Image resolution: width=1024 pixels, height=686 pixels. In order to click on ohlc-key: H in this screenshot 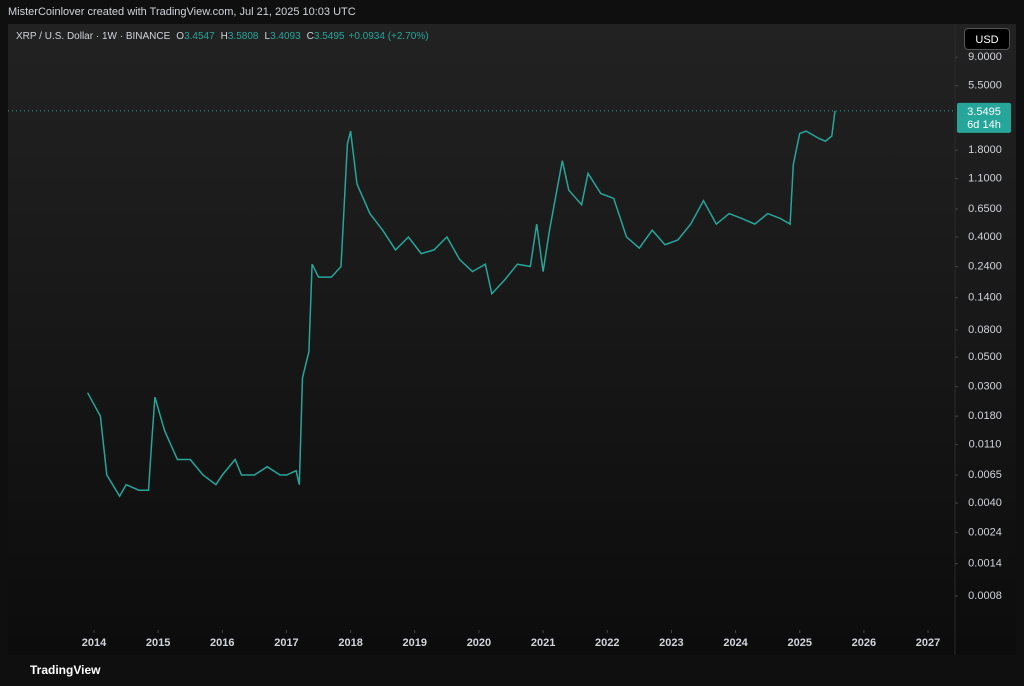, I will do `click(224, 36)`.